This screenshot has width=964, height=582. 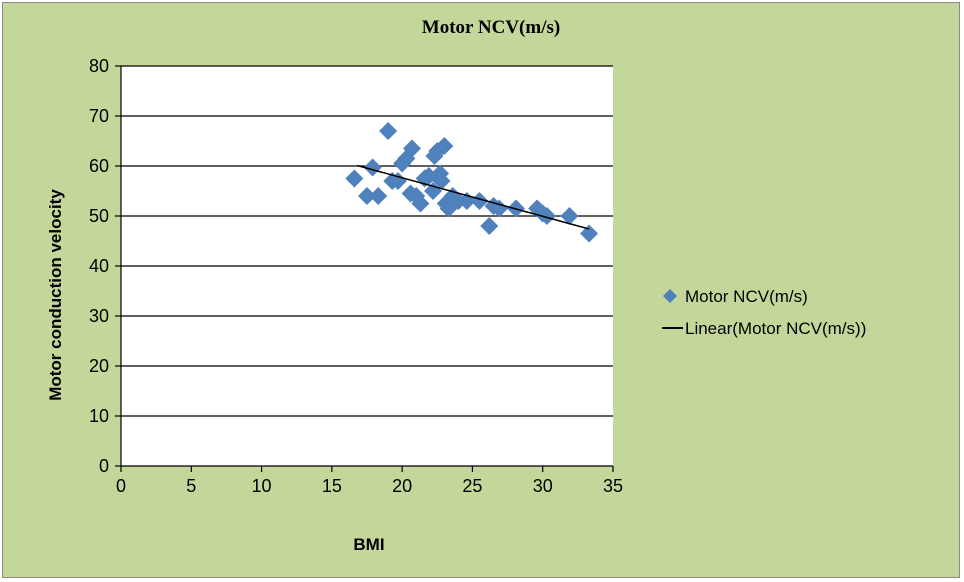 I want to click on x-tick-labels: 0 5 10 15 20 25 30 35, so click(x=369, y=486).